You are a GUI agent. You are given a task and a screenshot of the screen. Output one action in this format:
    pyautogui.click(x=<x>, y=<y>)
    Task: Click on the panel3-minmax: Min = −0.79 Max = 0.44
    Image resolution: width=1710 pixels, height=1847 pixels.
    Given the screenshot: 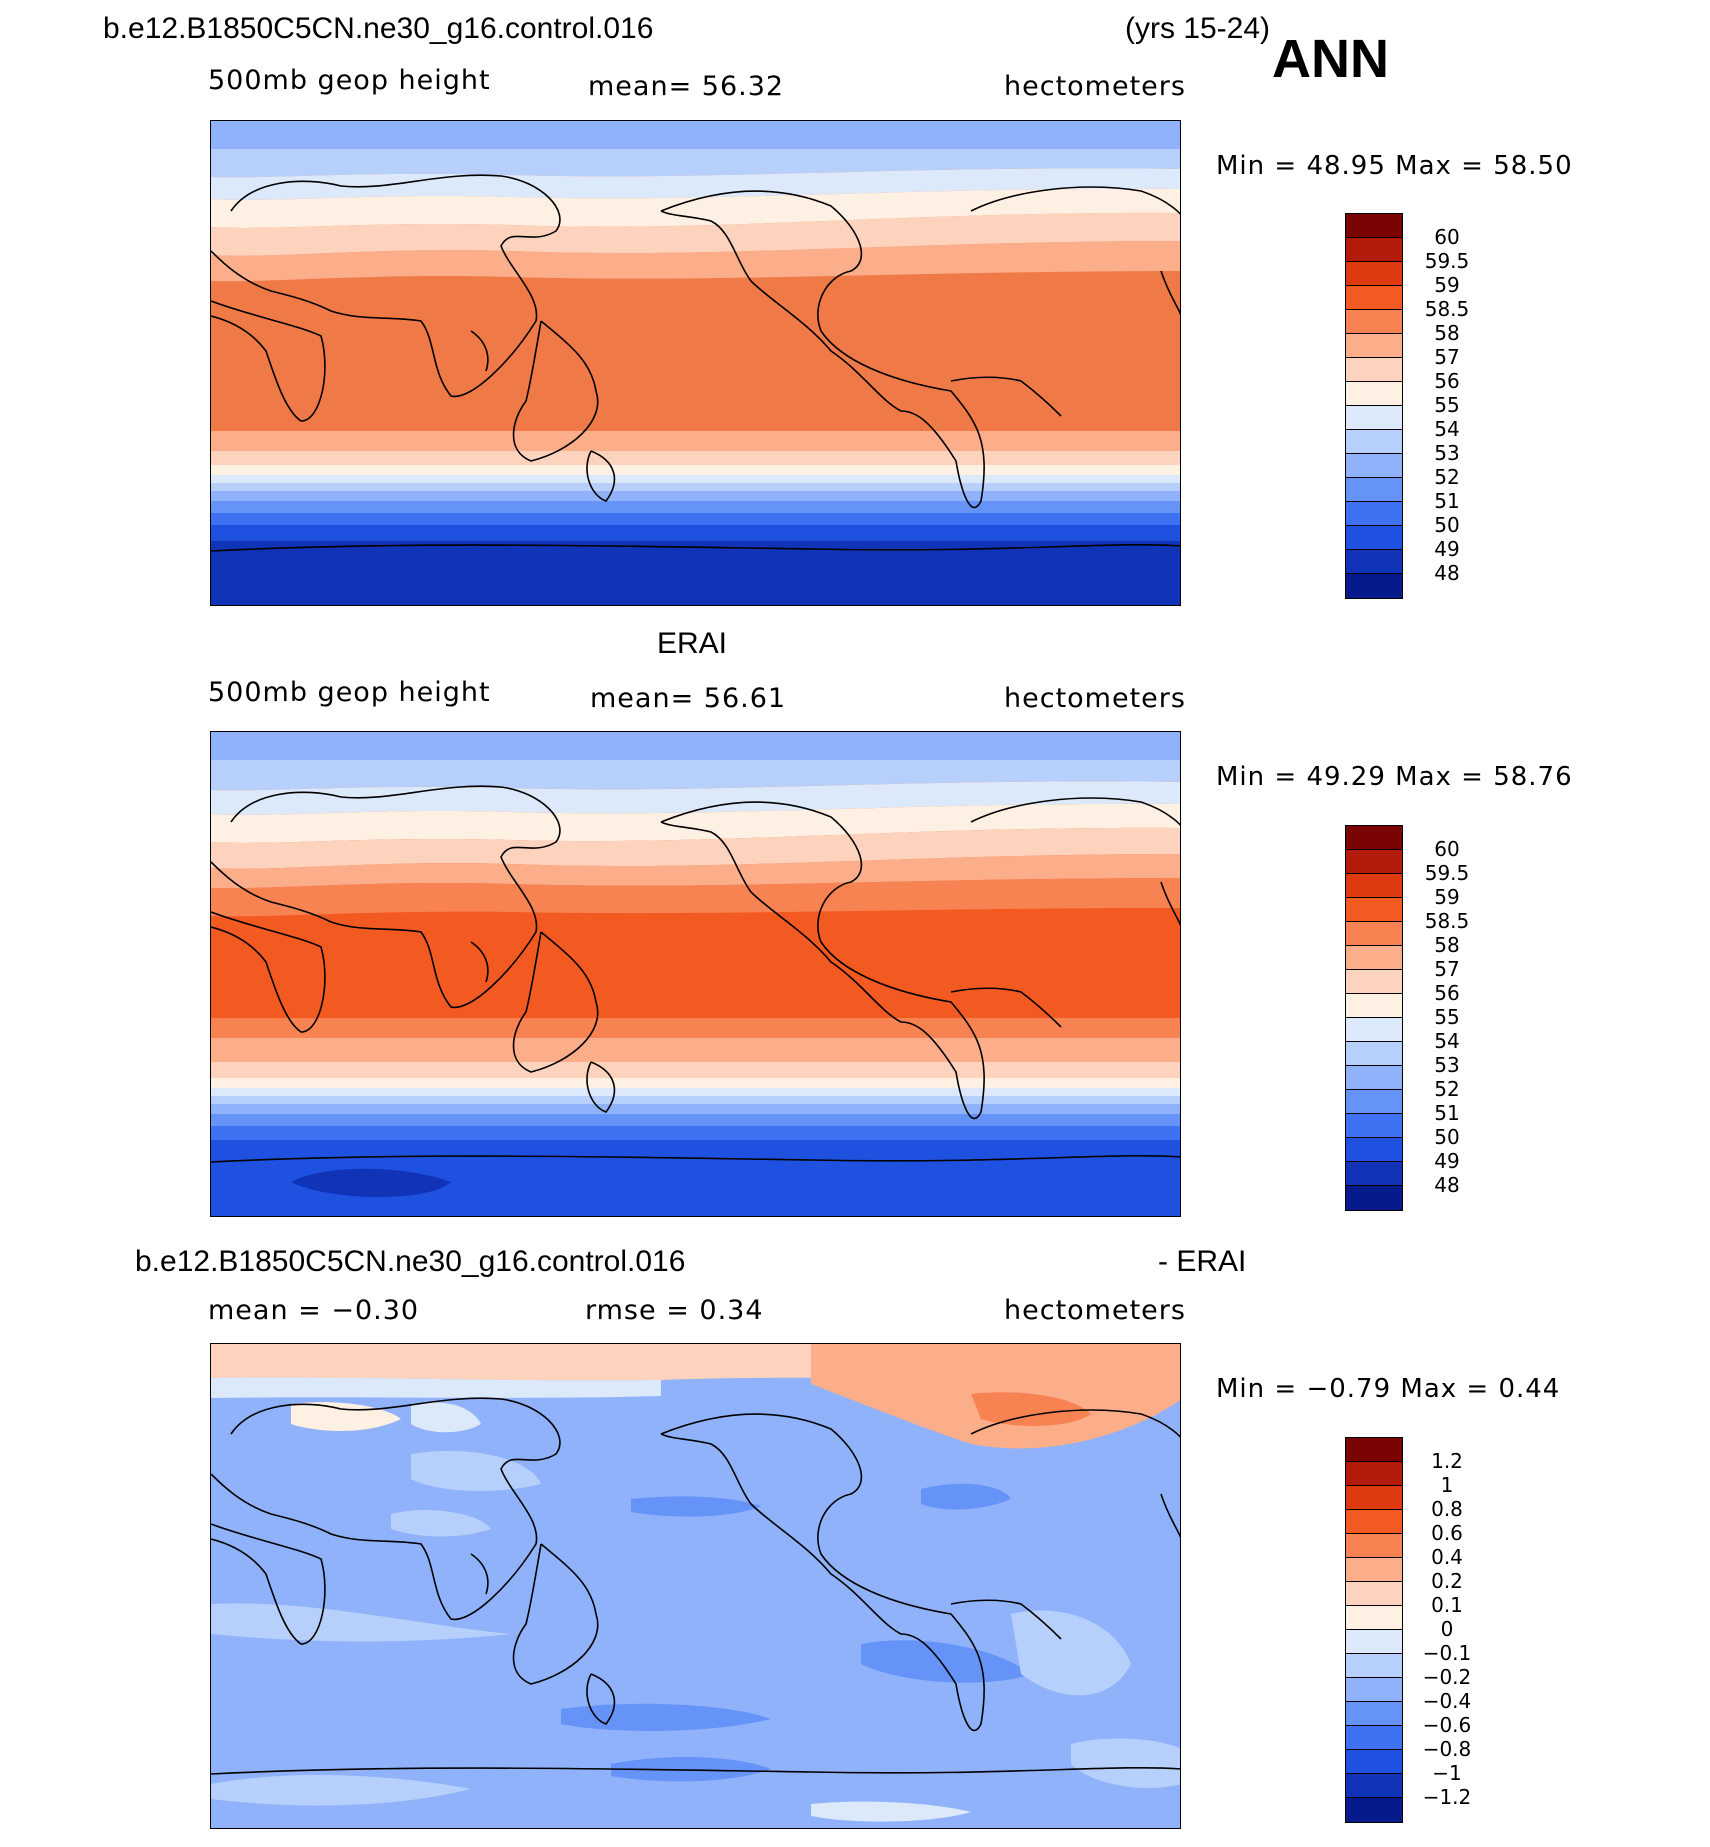 What is the action you would take?
    pyautogui.click(x=1388, y=1389)
    